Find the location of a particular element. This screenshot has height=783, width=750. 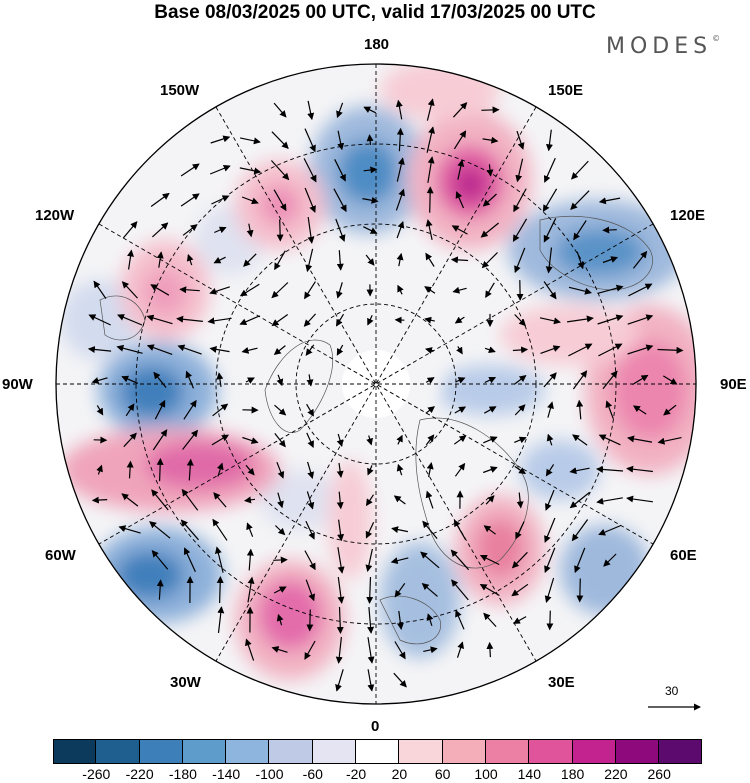

colorbar-swatch is located at coordinates (75, 751).